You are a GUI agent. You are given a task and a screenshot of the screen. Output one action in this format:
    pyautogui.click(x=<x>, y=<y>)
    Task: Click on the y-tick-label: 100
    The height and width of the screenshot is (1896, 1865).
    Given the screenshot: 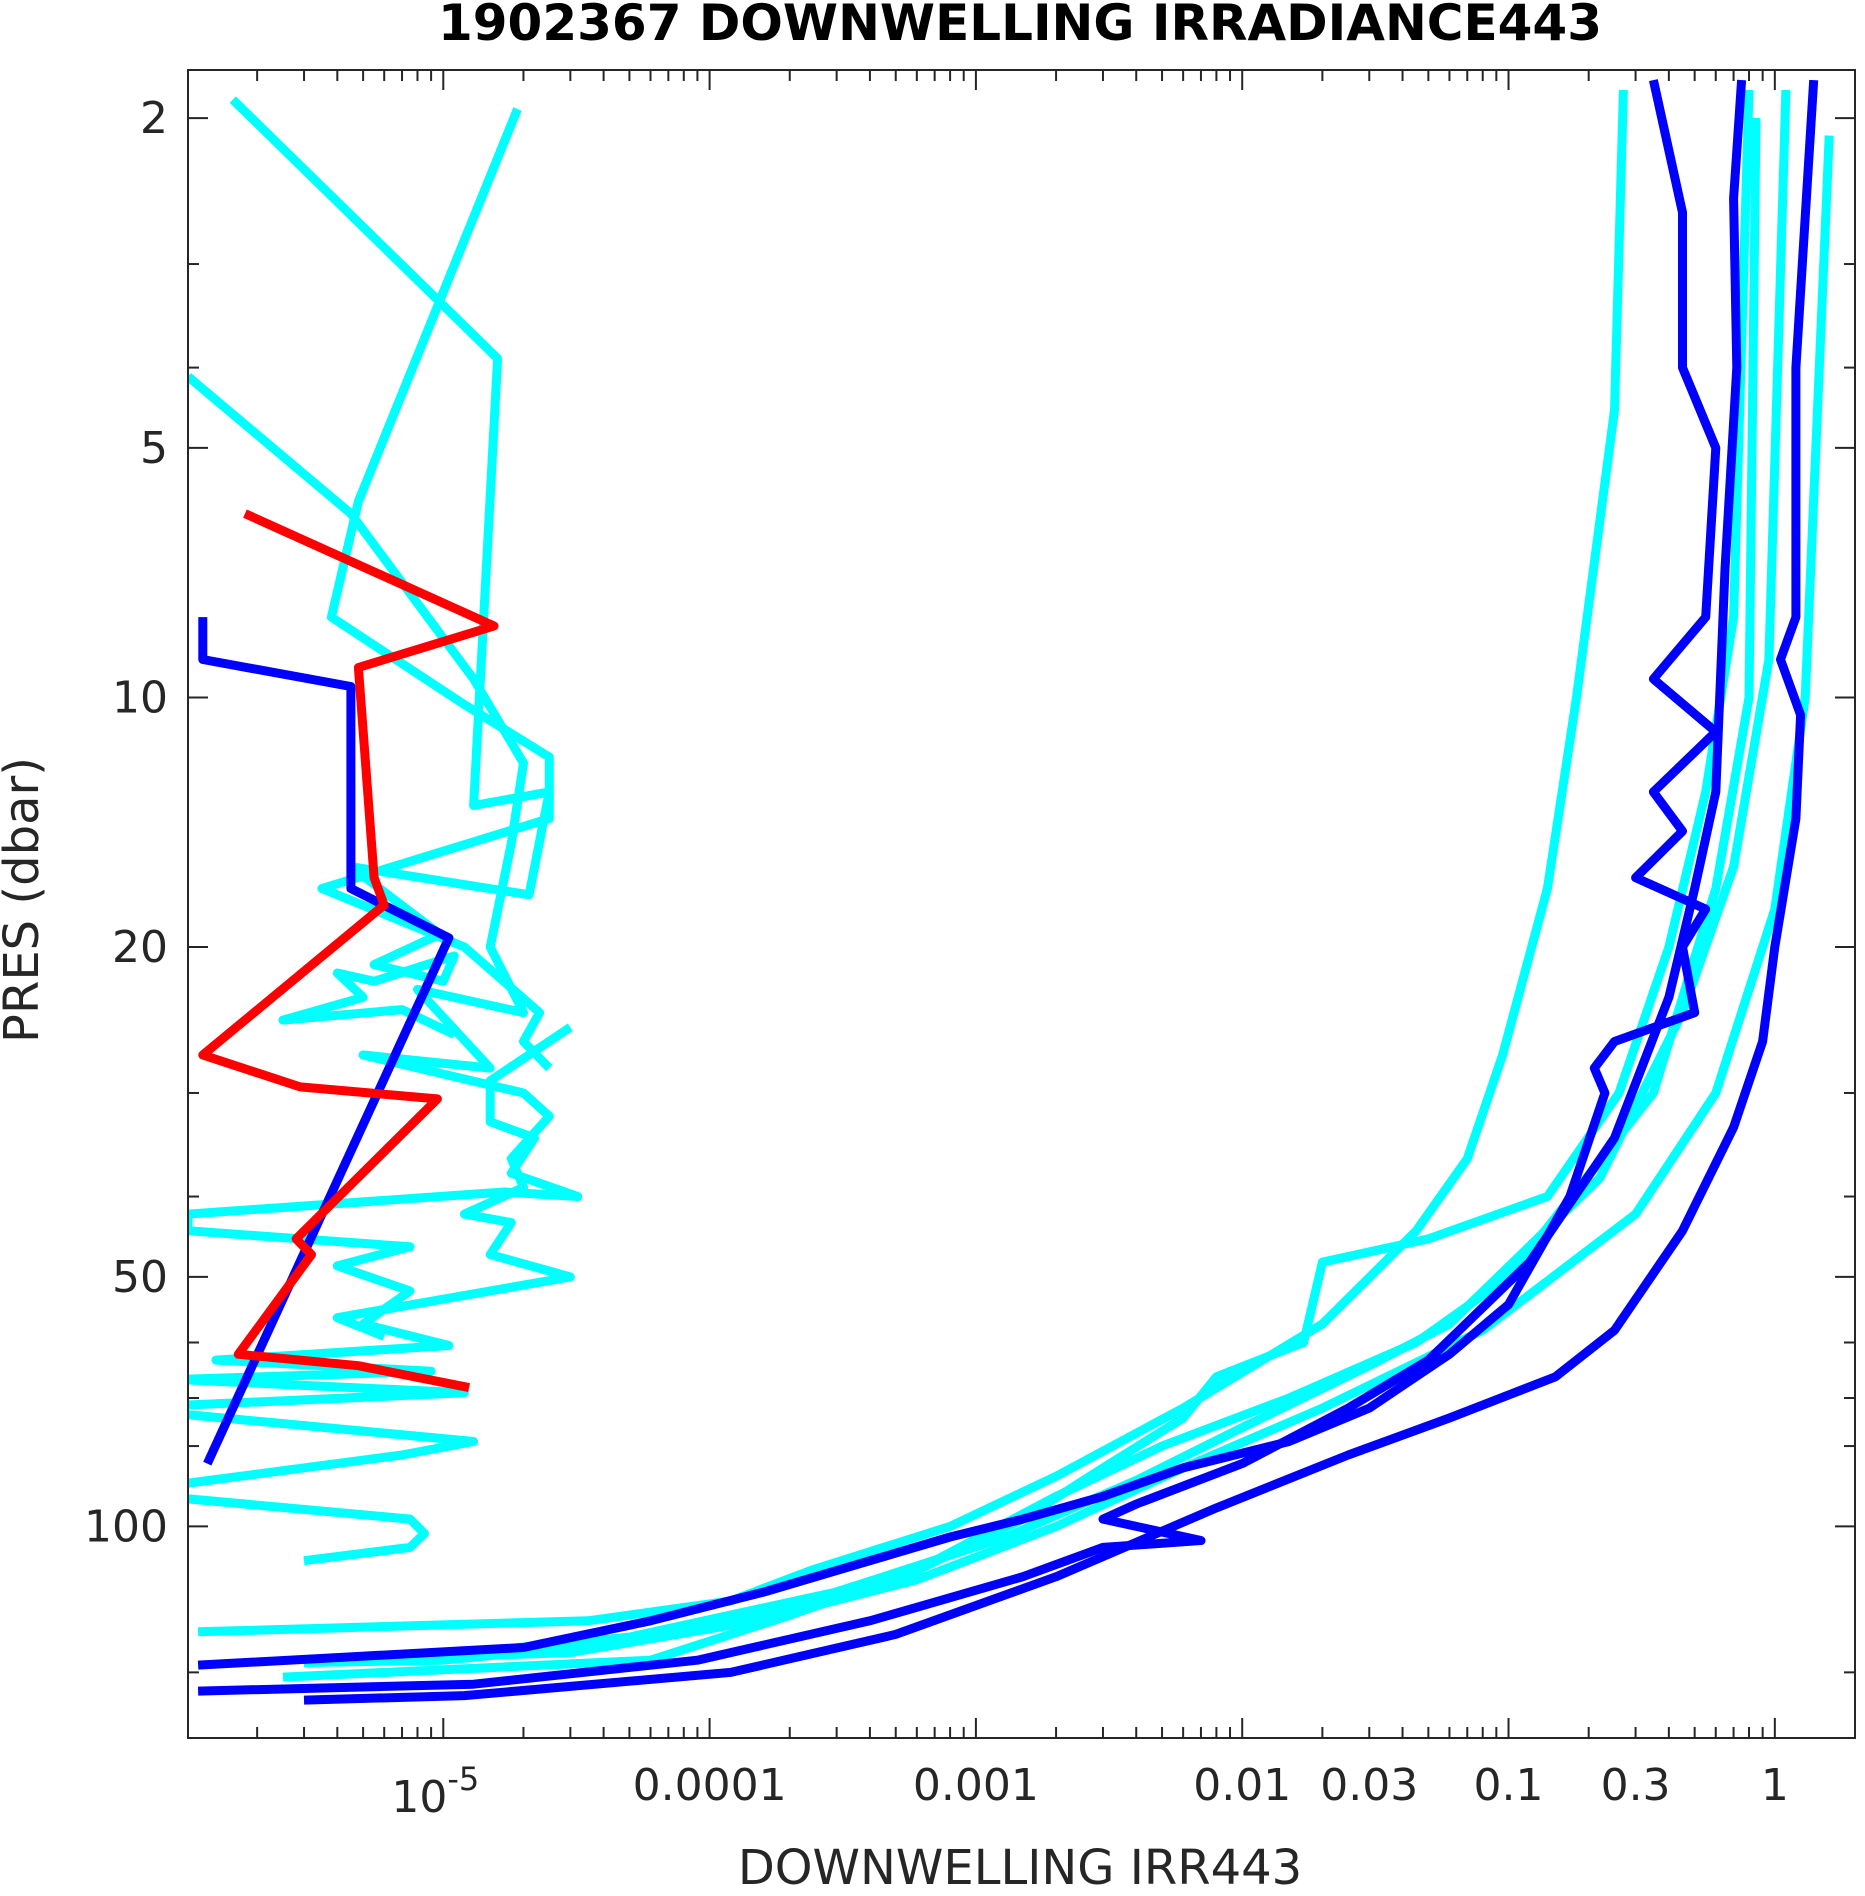 What is the action you would take?
    pyautogui.click(x=126, y=1526)
    